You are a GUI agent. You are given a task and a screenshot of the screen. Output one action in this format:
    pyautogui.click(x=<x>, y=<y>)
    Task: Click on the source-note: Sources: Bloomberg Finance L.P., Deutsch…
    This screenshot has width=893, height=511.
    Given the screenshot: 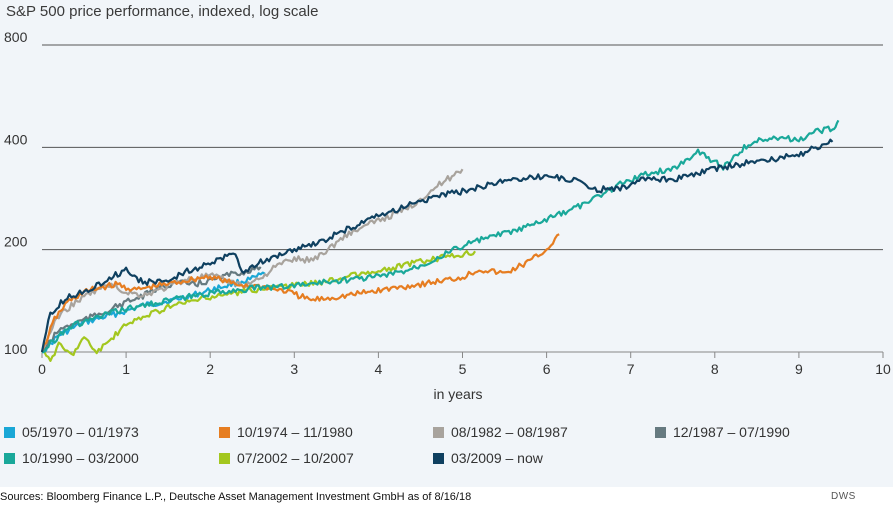 What is the action you would take?
    pyautogui.click(x=236, y=497)
    